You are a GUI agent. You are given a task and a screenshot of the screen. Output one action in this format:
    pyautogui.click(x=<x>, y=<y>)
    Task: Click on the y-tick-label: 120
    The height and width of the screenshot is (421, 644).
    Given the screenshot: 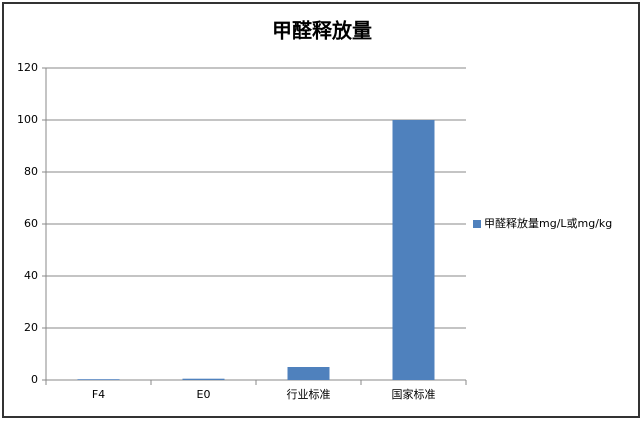 What is the action you would take?
    pyautogui.click(x=27, y=67)
    